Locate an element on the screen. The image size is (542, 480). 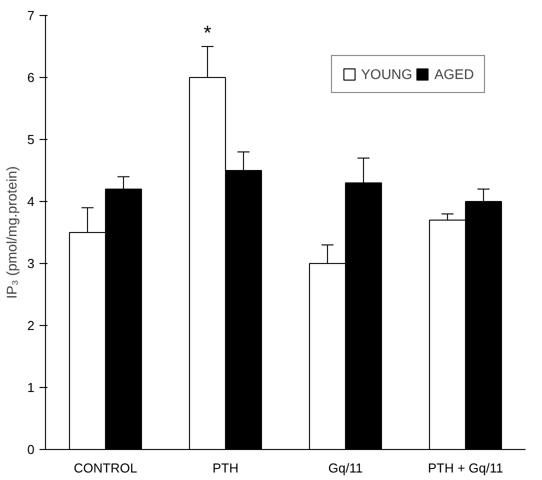
y-tick-label: 5 is located at coordinates (31, 139).